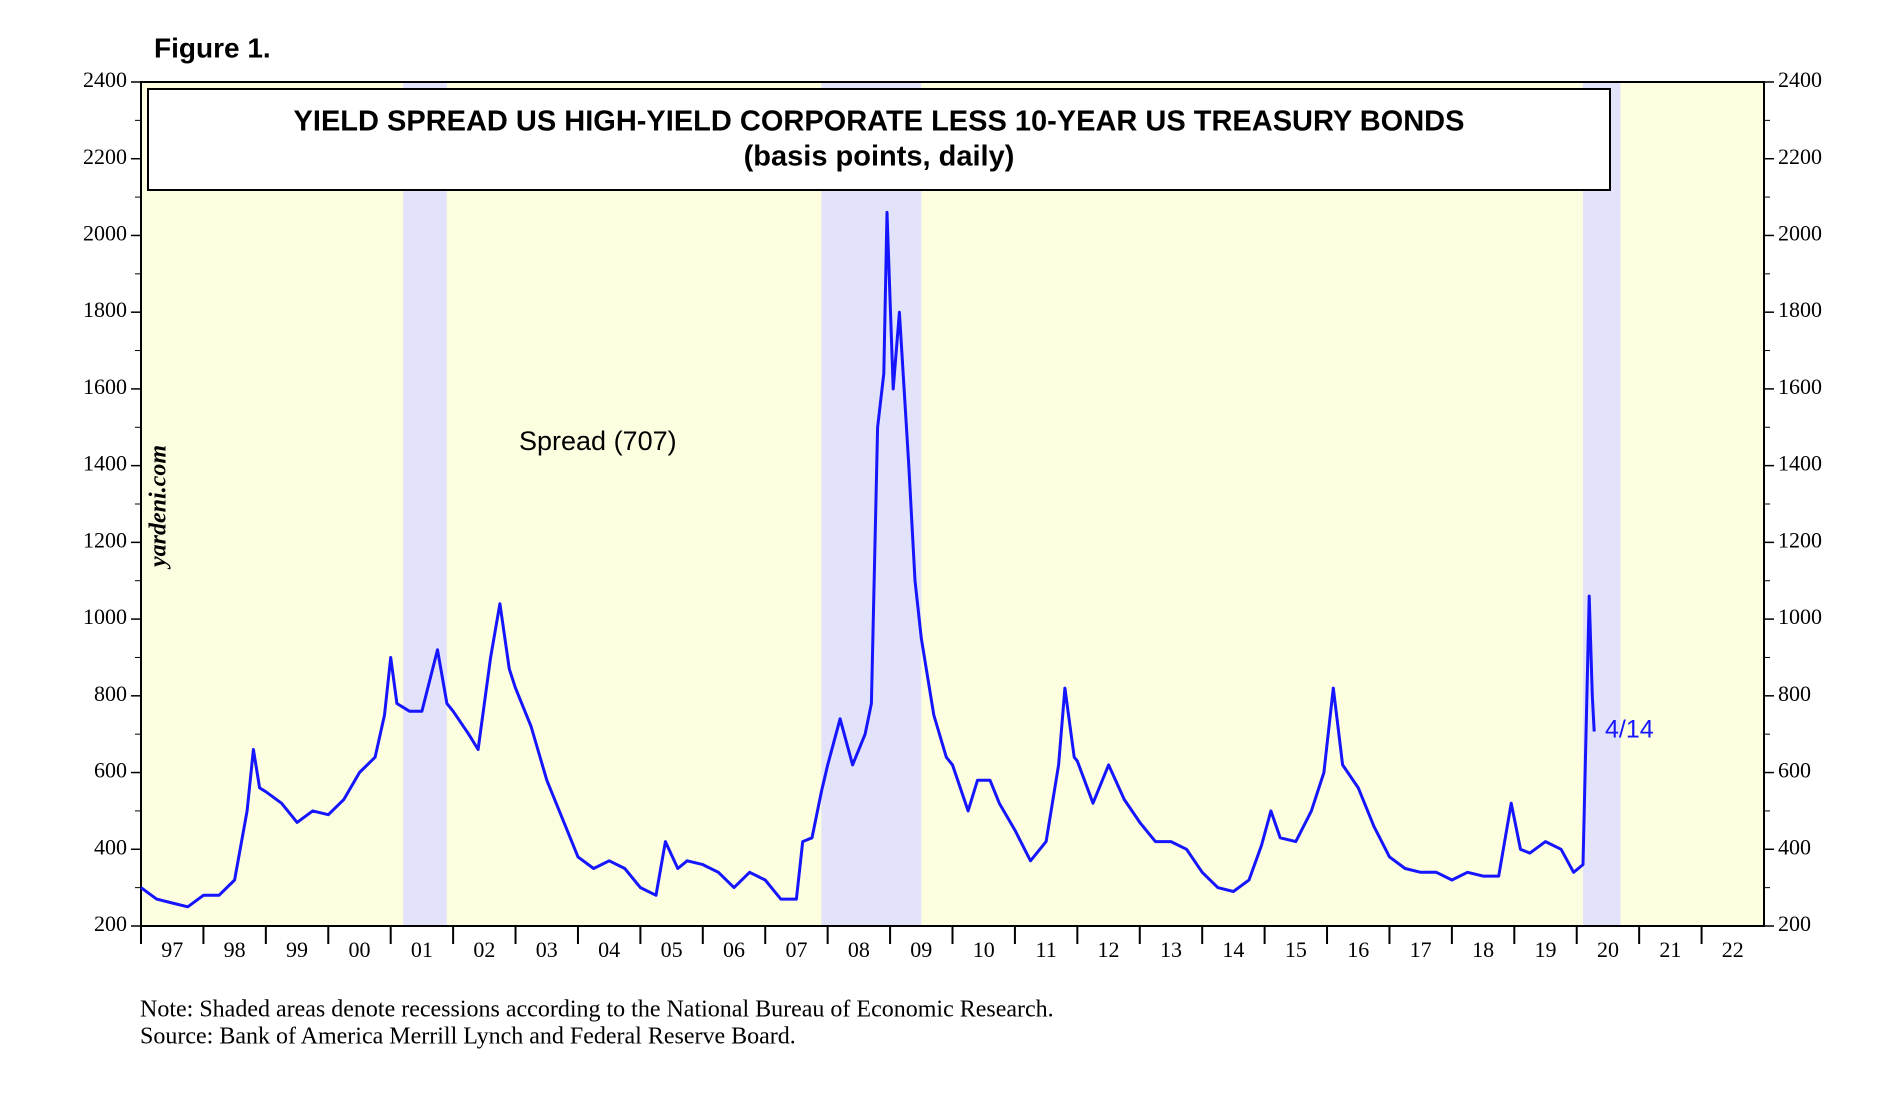 The image size is (1878, 1096). What do you see at coordinates (1109, 949) in the screenshot?
I see `x-tick-label: 12` at bounding box center [1109, 949].